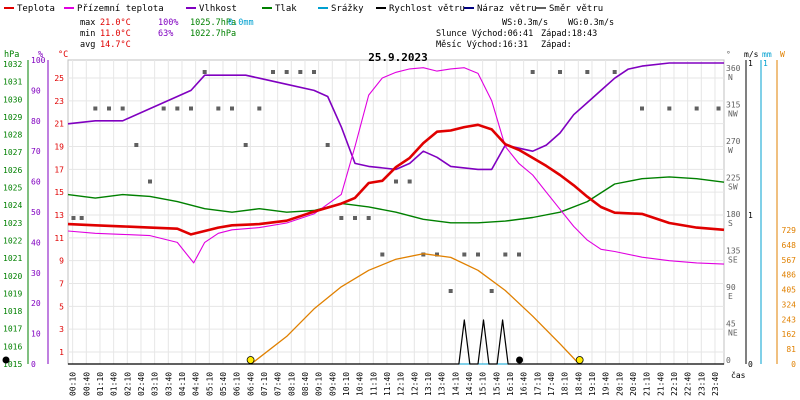  Describe the element at coordinates (347, 9) in the screenshot. I see `legend-label: Srážky` at that location.